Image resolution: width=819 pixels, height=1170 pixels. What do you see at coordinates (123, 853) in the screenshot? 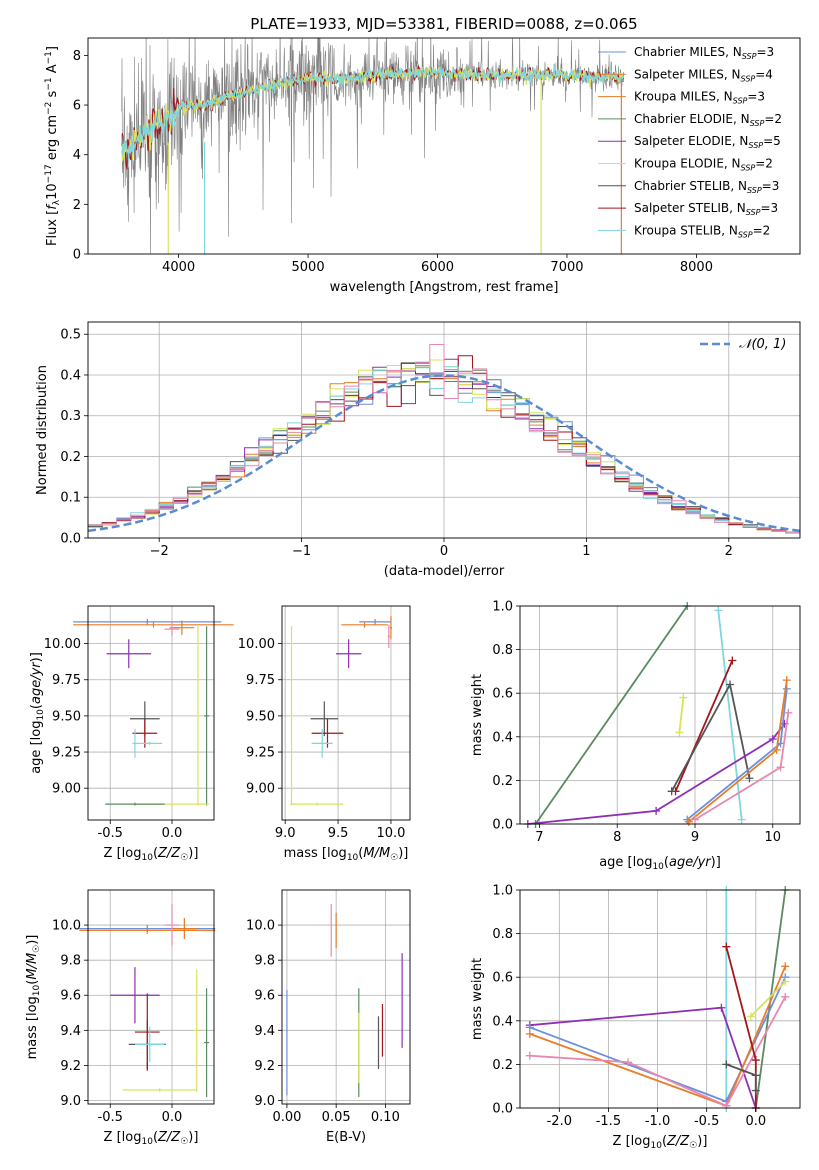
I see `label-part: Z [log` at bounding box center [123, 853].